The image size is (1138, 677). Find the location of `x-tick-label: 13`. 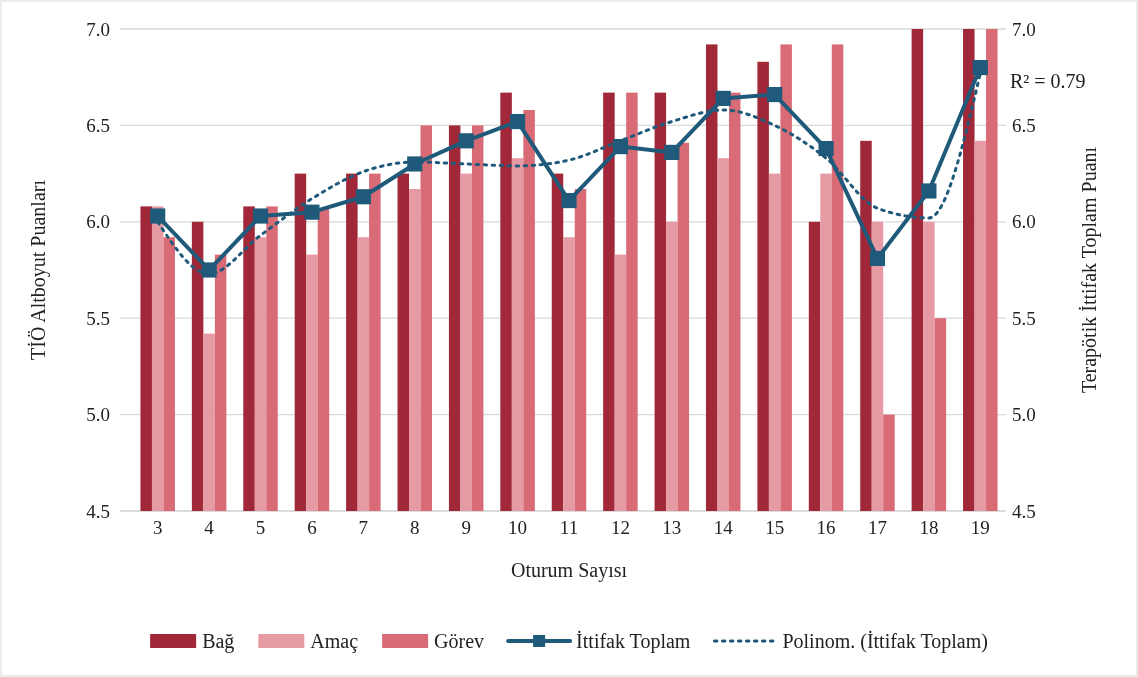

x-tick-label: 13 is located at coordinates (672, 528).